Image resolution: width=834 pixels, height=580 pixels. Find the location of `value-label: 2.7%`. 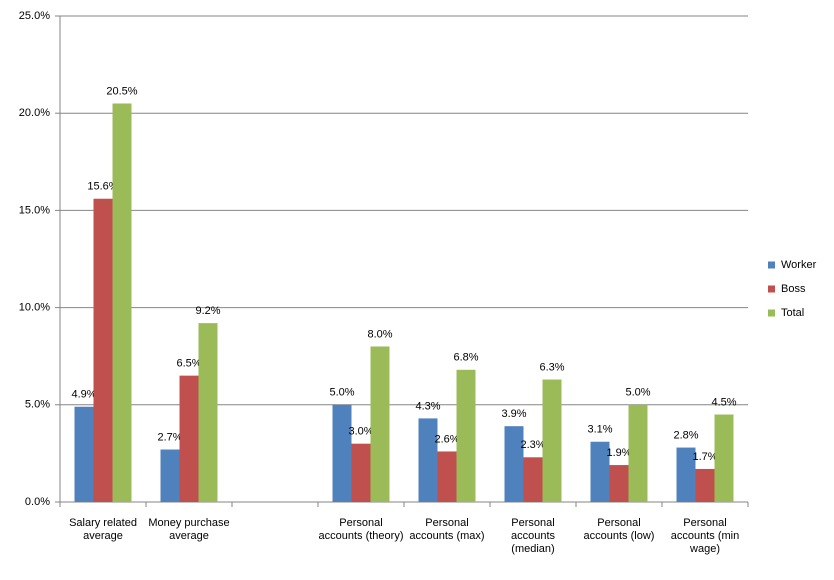

value-label: 2.7% is located at coordinates (169, 437).